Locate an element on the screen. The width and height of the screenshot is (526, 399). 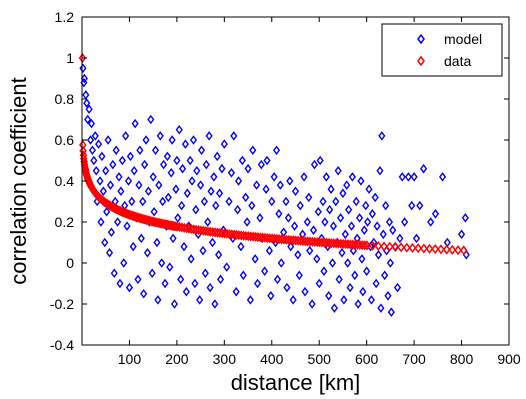
x-tick-label: 300 is located at coordinates (225, 359).